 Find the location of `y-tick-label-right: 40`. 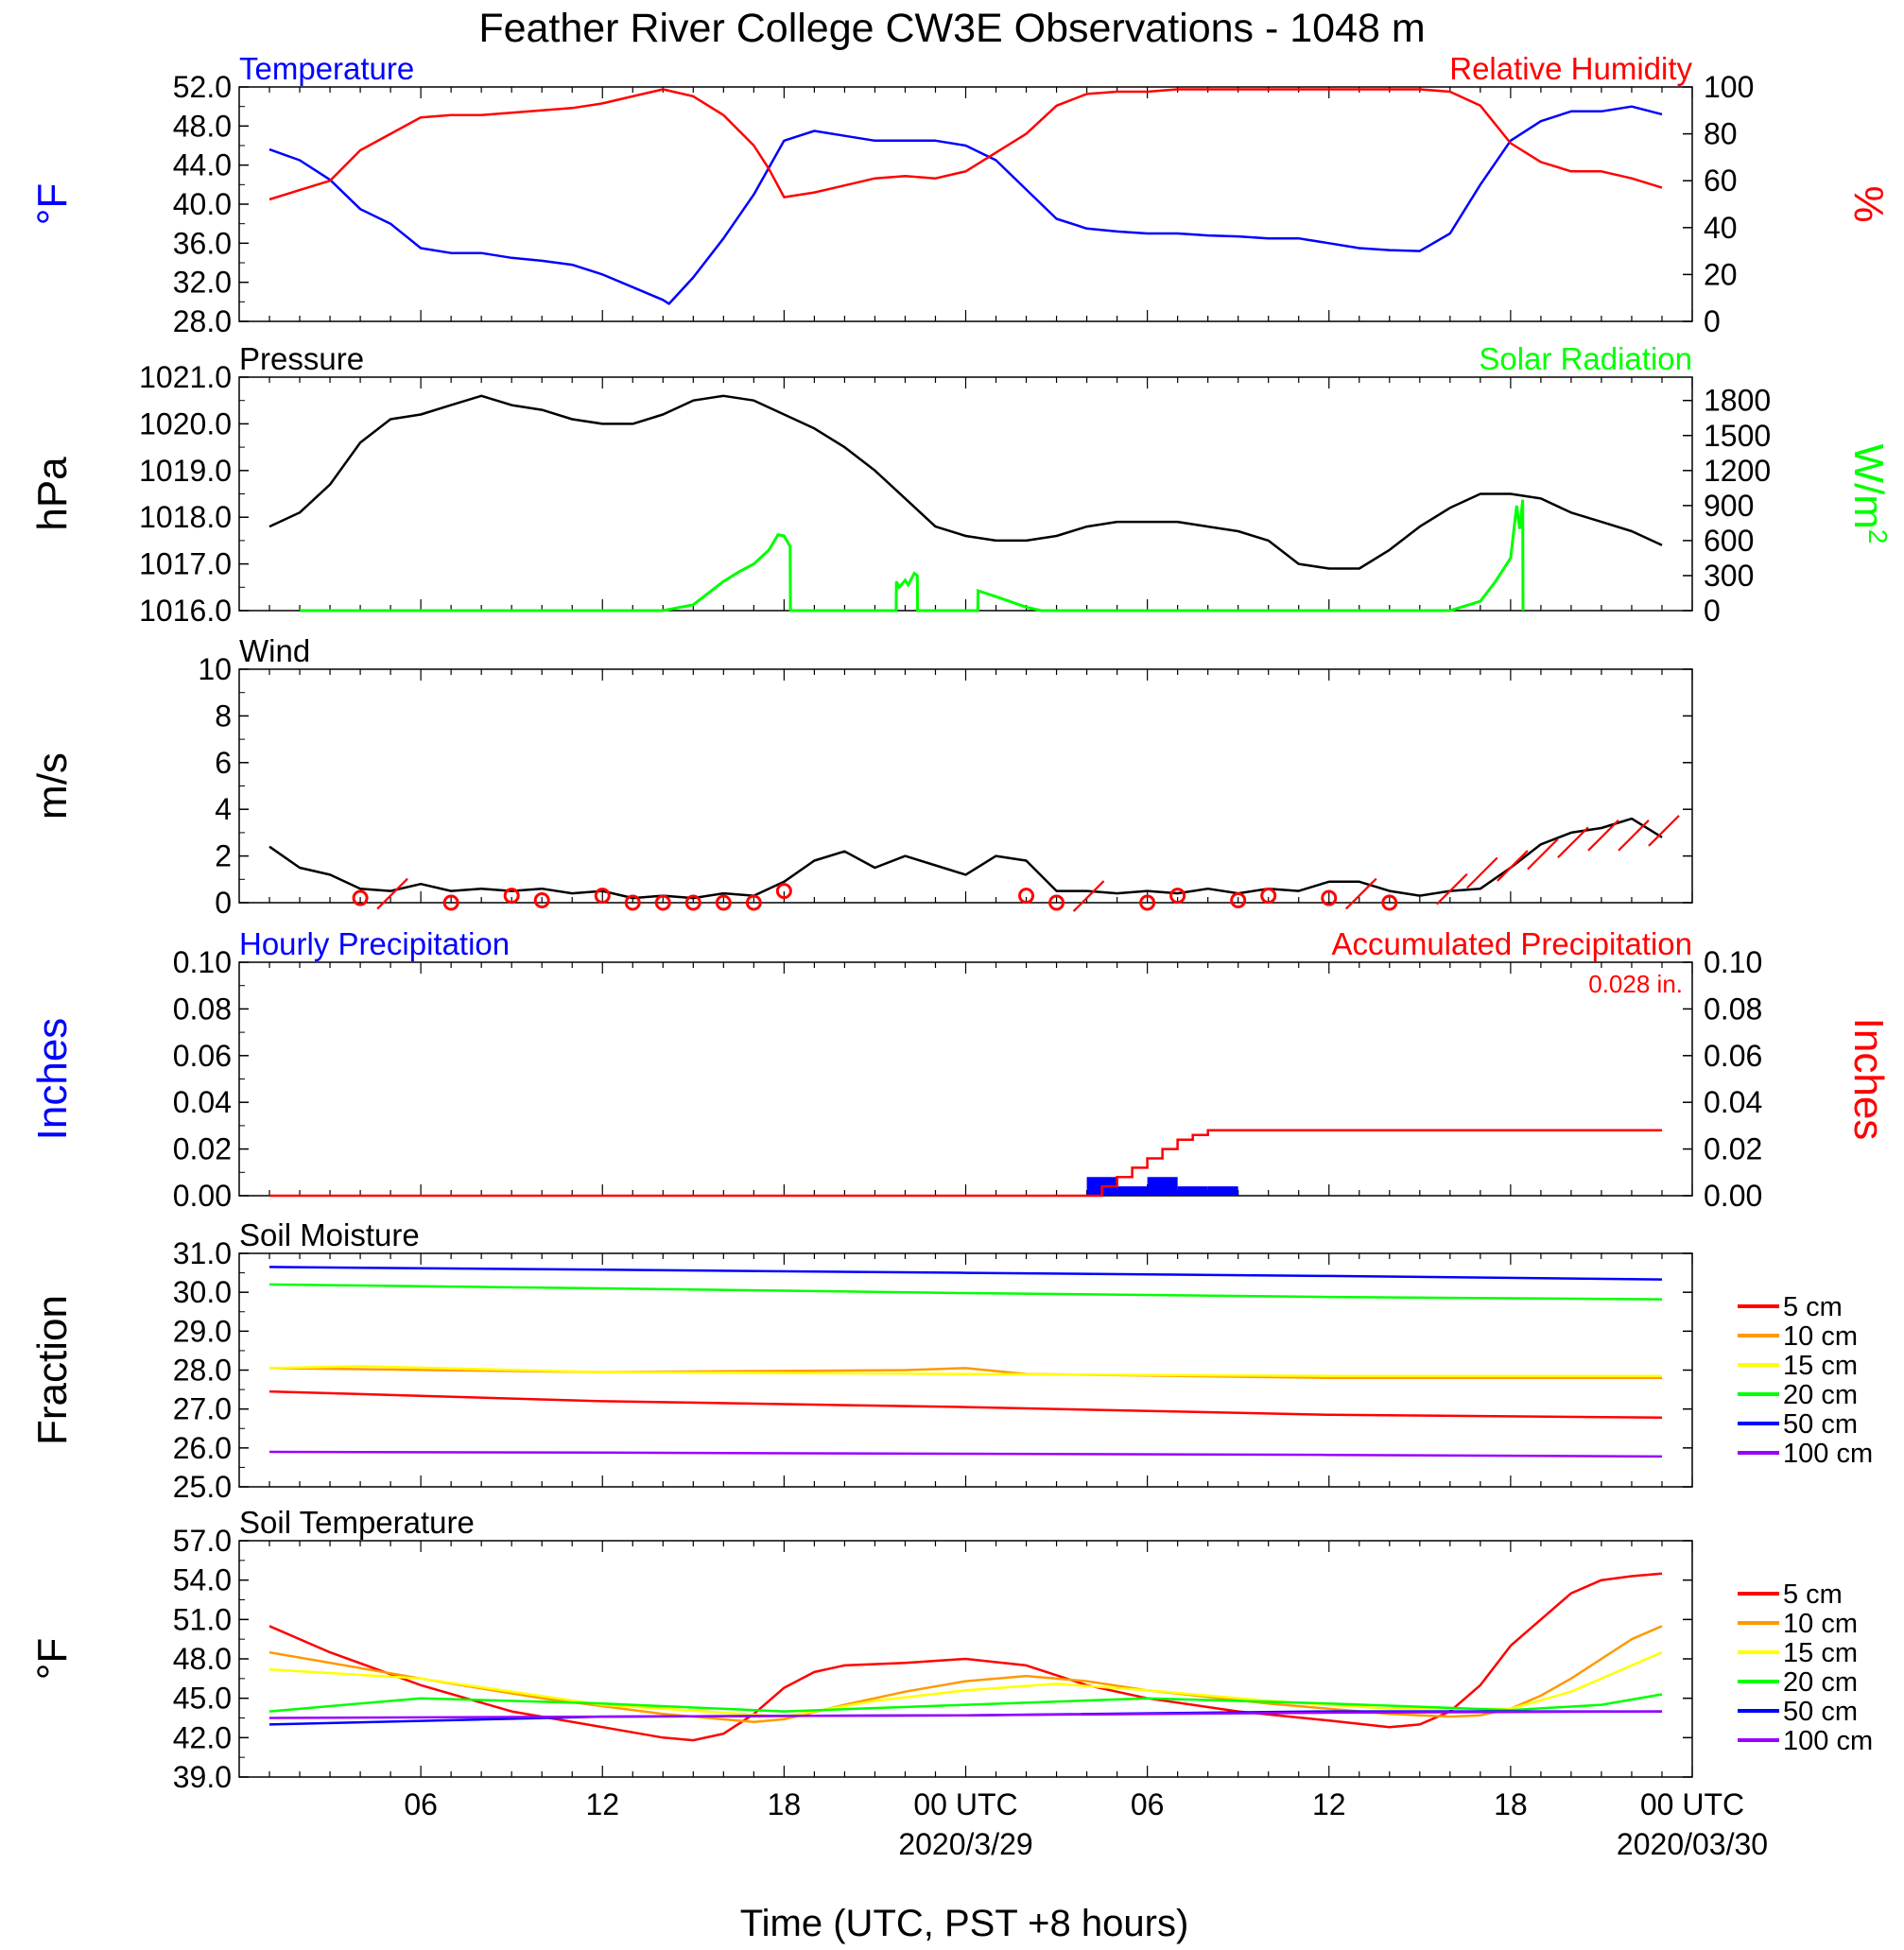

y-tick-label-right: 40 is located at coordinates (1721, 228).